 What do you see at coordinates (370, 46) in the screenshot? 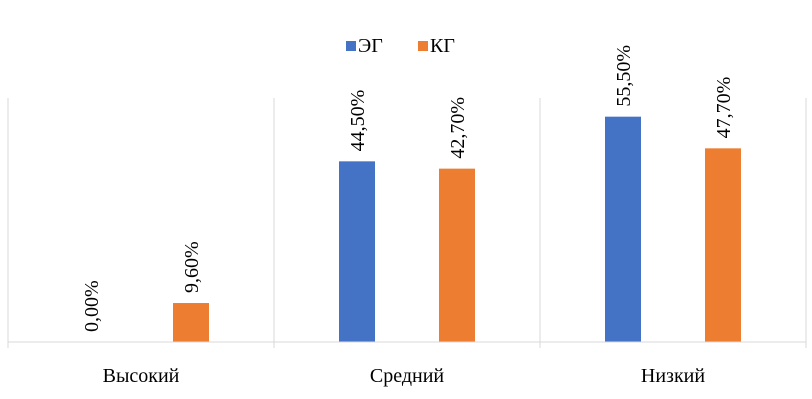
I see `legend-label-eg: ЭГ` at bounding box center [370, 46].